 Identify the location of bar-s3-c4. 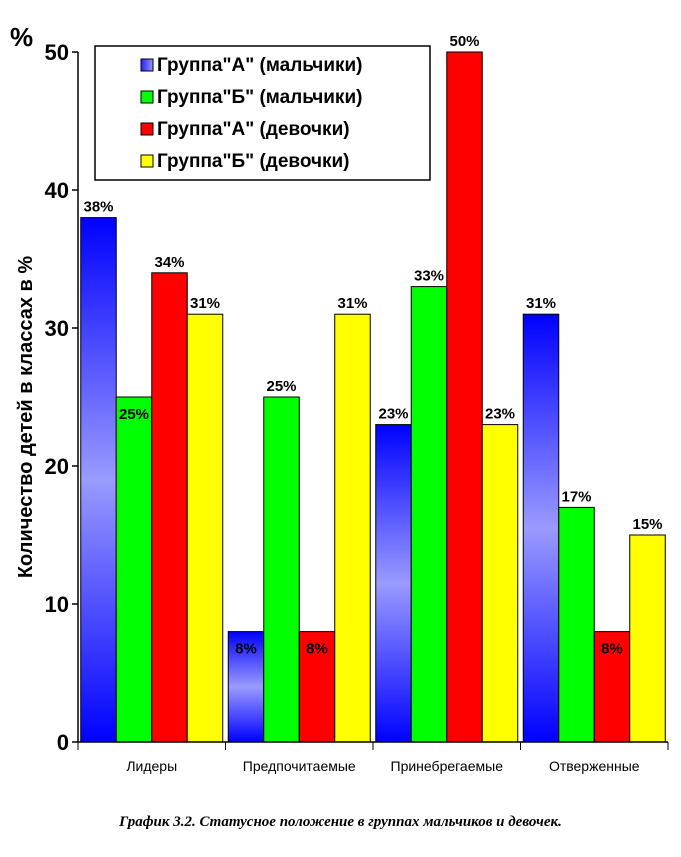
(612, 687).